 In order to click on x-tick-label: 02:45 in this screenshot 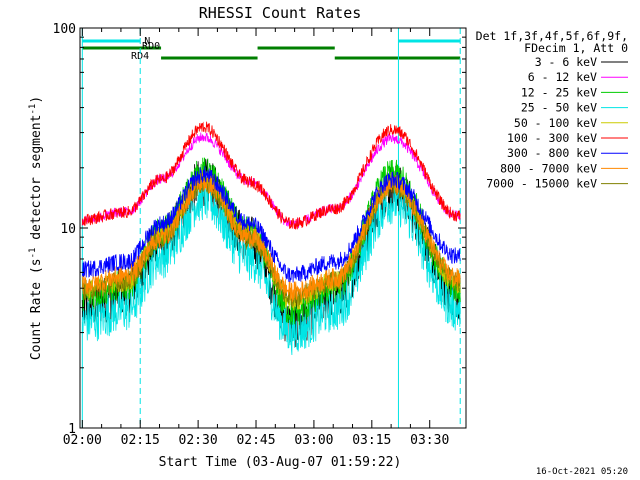, I will do `click(255, 440)`.